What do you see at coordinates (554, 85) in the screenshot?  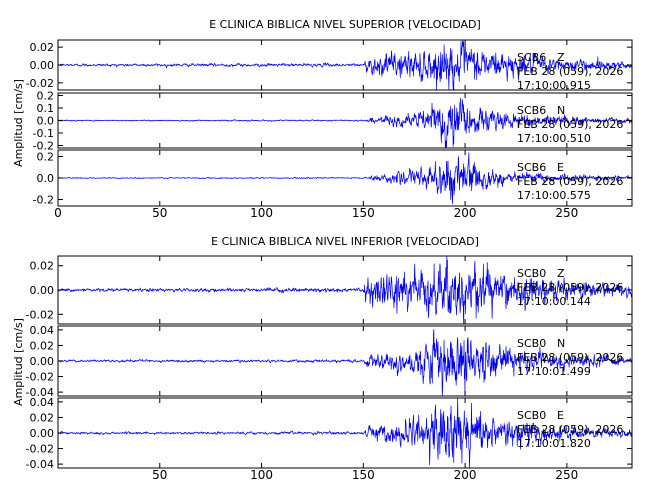 I see `time-label: 17:10:00.915` at bounding box center [554, 85].